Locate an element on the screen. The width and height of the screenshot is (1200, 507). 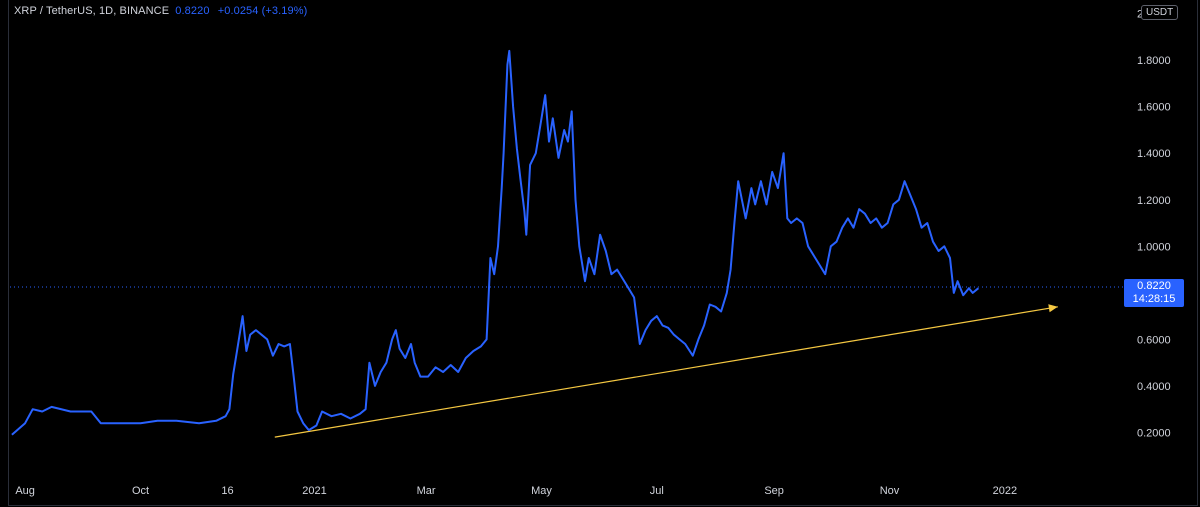
price-tick-label: 0.6000 is located at coordinates (1154, 340).